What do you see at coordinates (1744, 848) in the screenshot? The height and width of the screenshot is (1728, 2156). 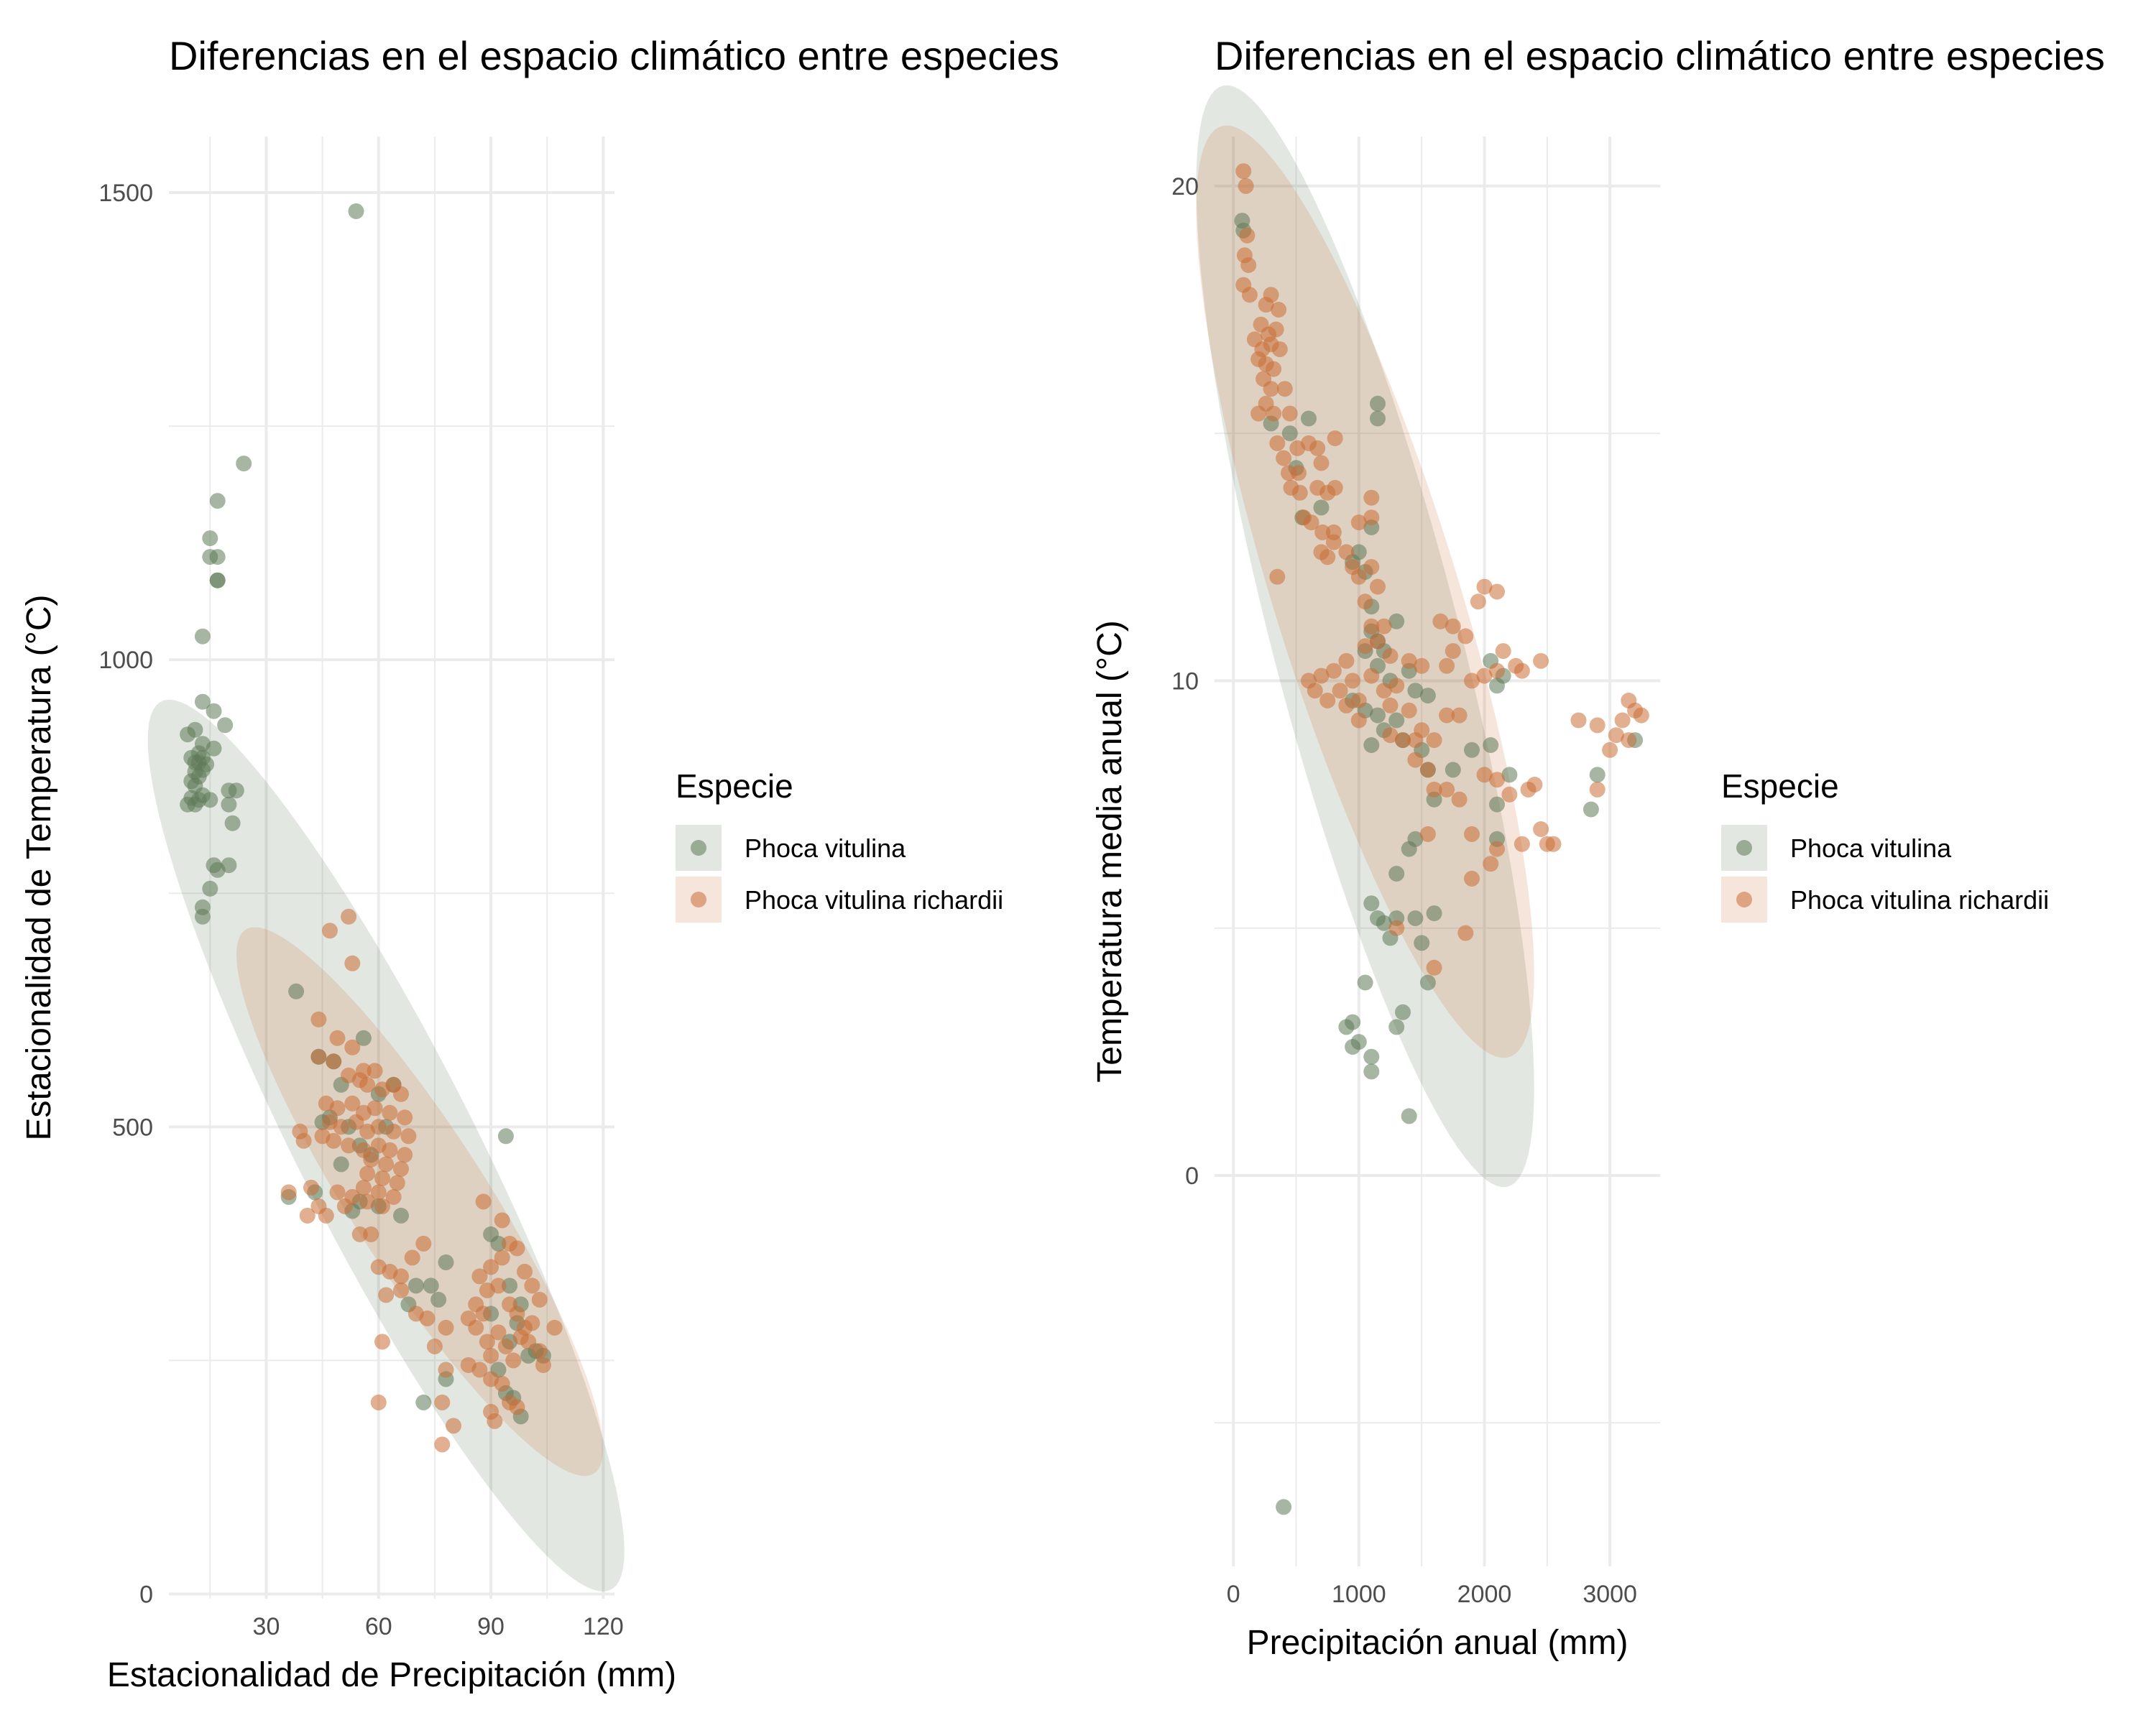 I see `legend-dot-phoca-vitulina-right` at bounding box center [1744, 848].